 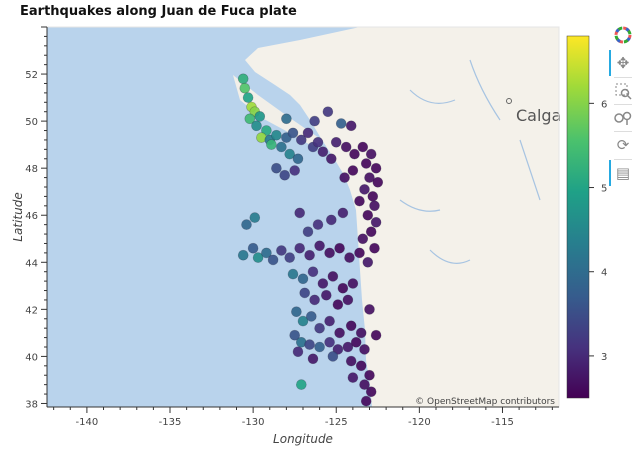 I want to click on pan-active-indicator, so click(x=610, y=63).